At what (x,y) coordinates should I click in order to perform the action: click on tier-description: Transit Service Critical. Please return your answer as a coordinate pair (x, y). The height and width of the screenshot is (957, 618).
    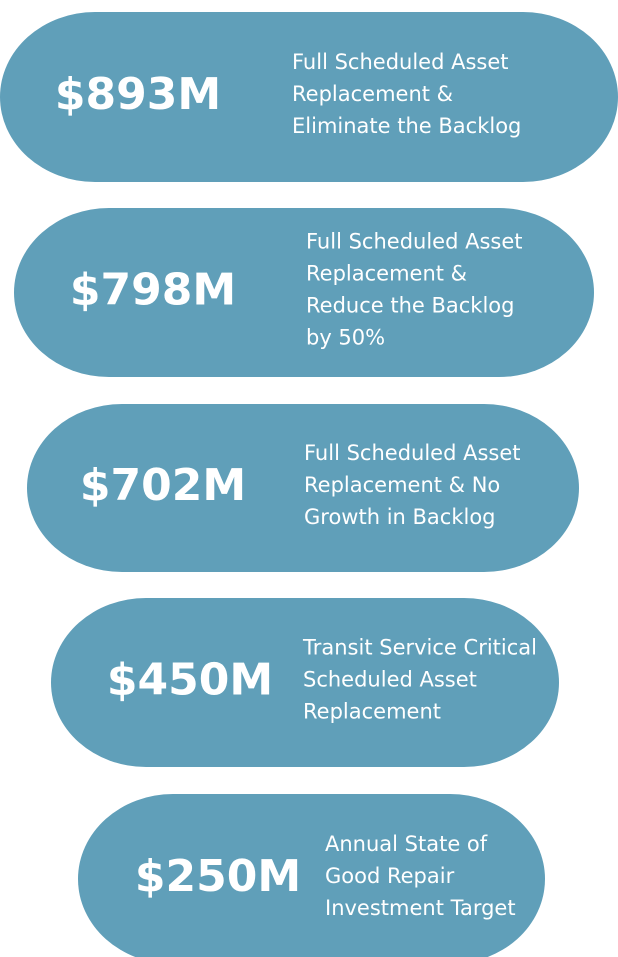
    Looking at the image, I should click on (419, 648).